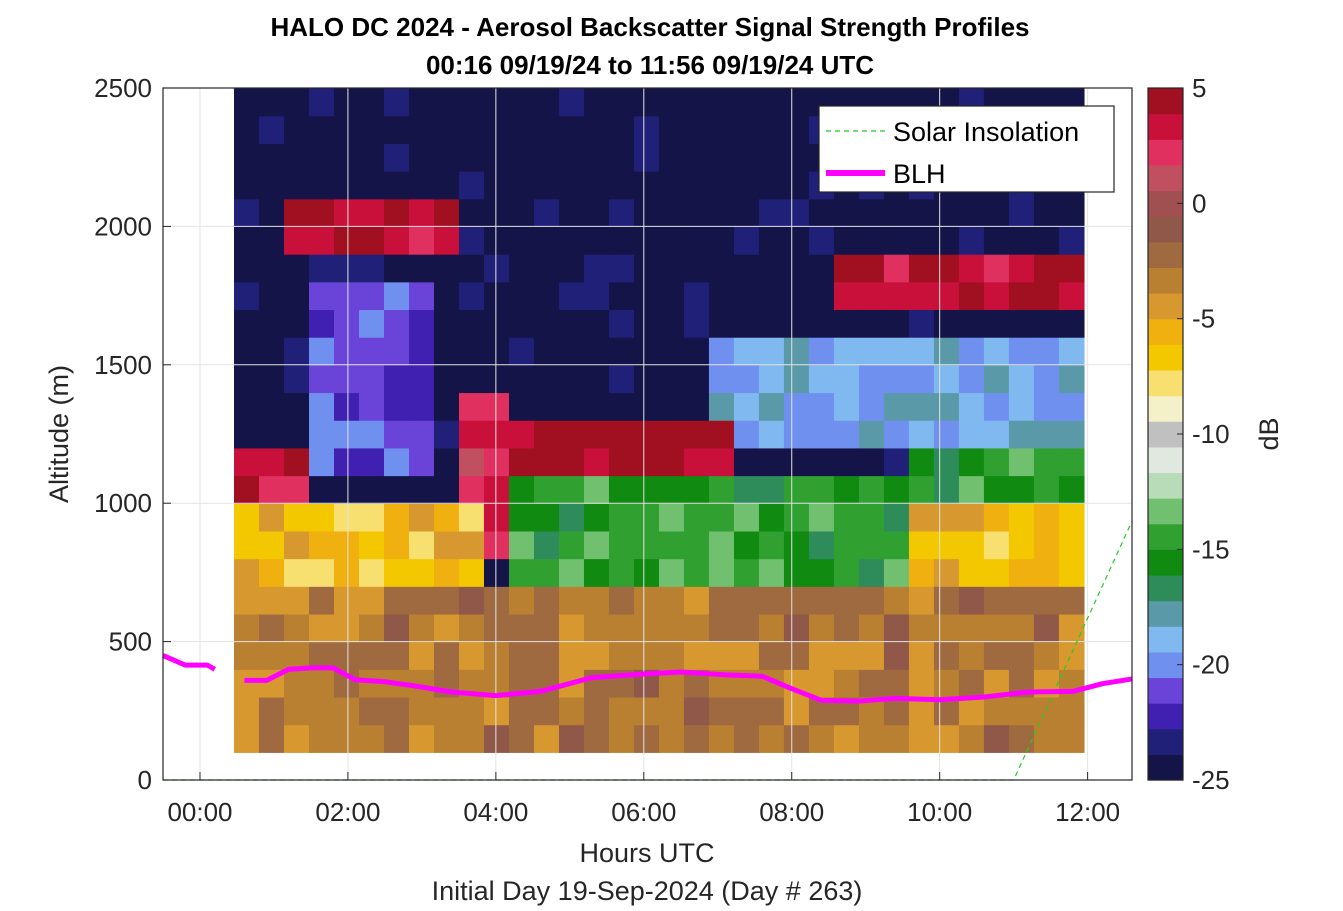 The height and width of the screenshot is (911, 1343). Describe the element at coordinates (199, 812) in the screenshot. I see `x-tick-label: 00:00` at that location.